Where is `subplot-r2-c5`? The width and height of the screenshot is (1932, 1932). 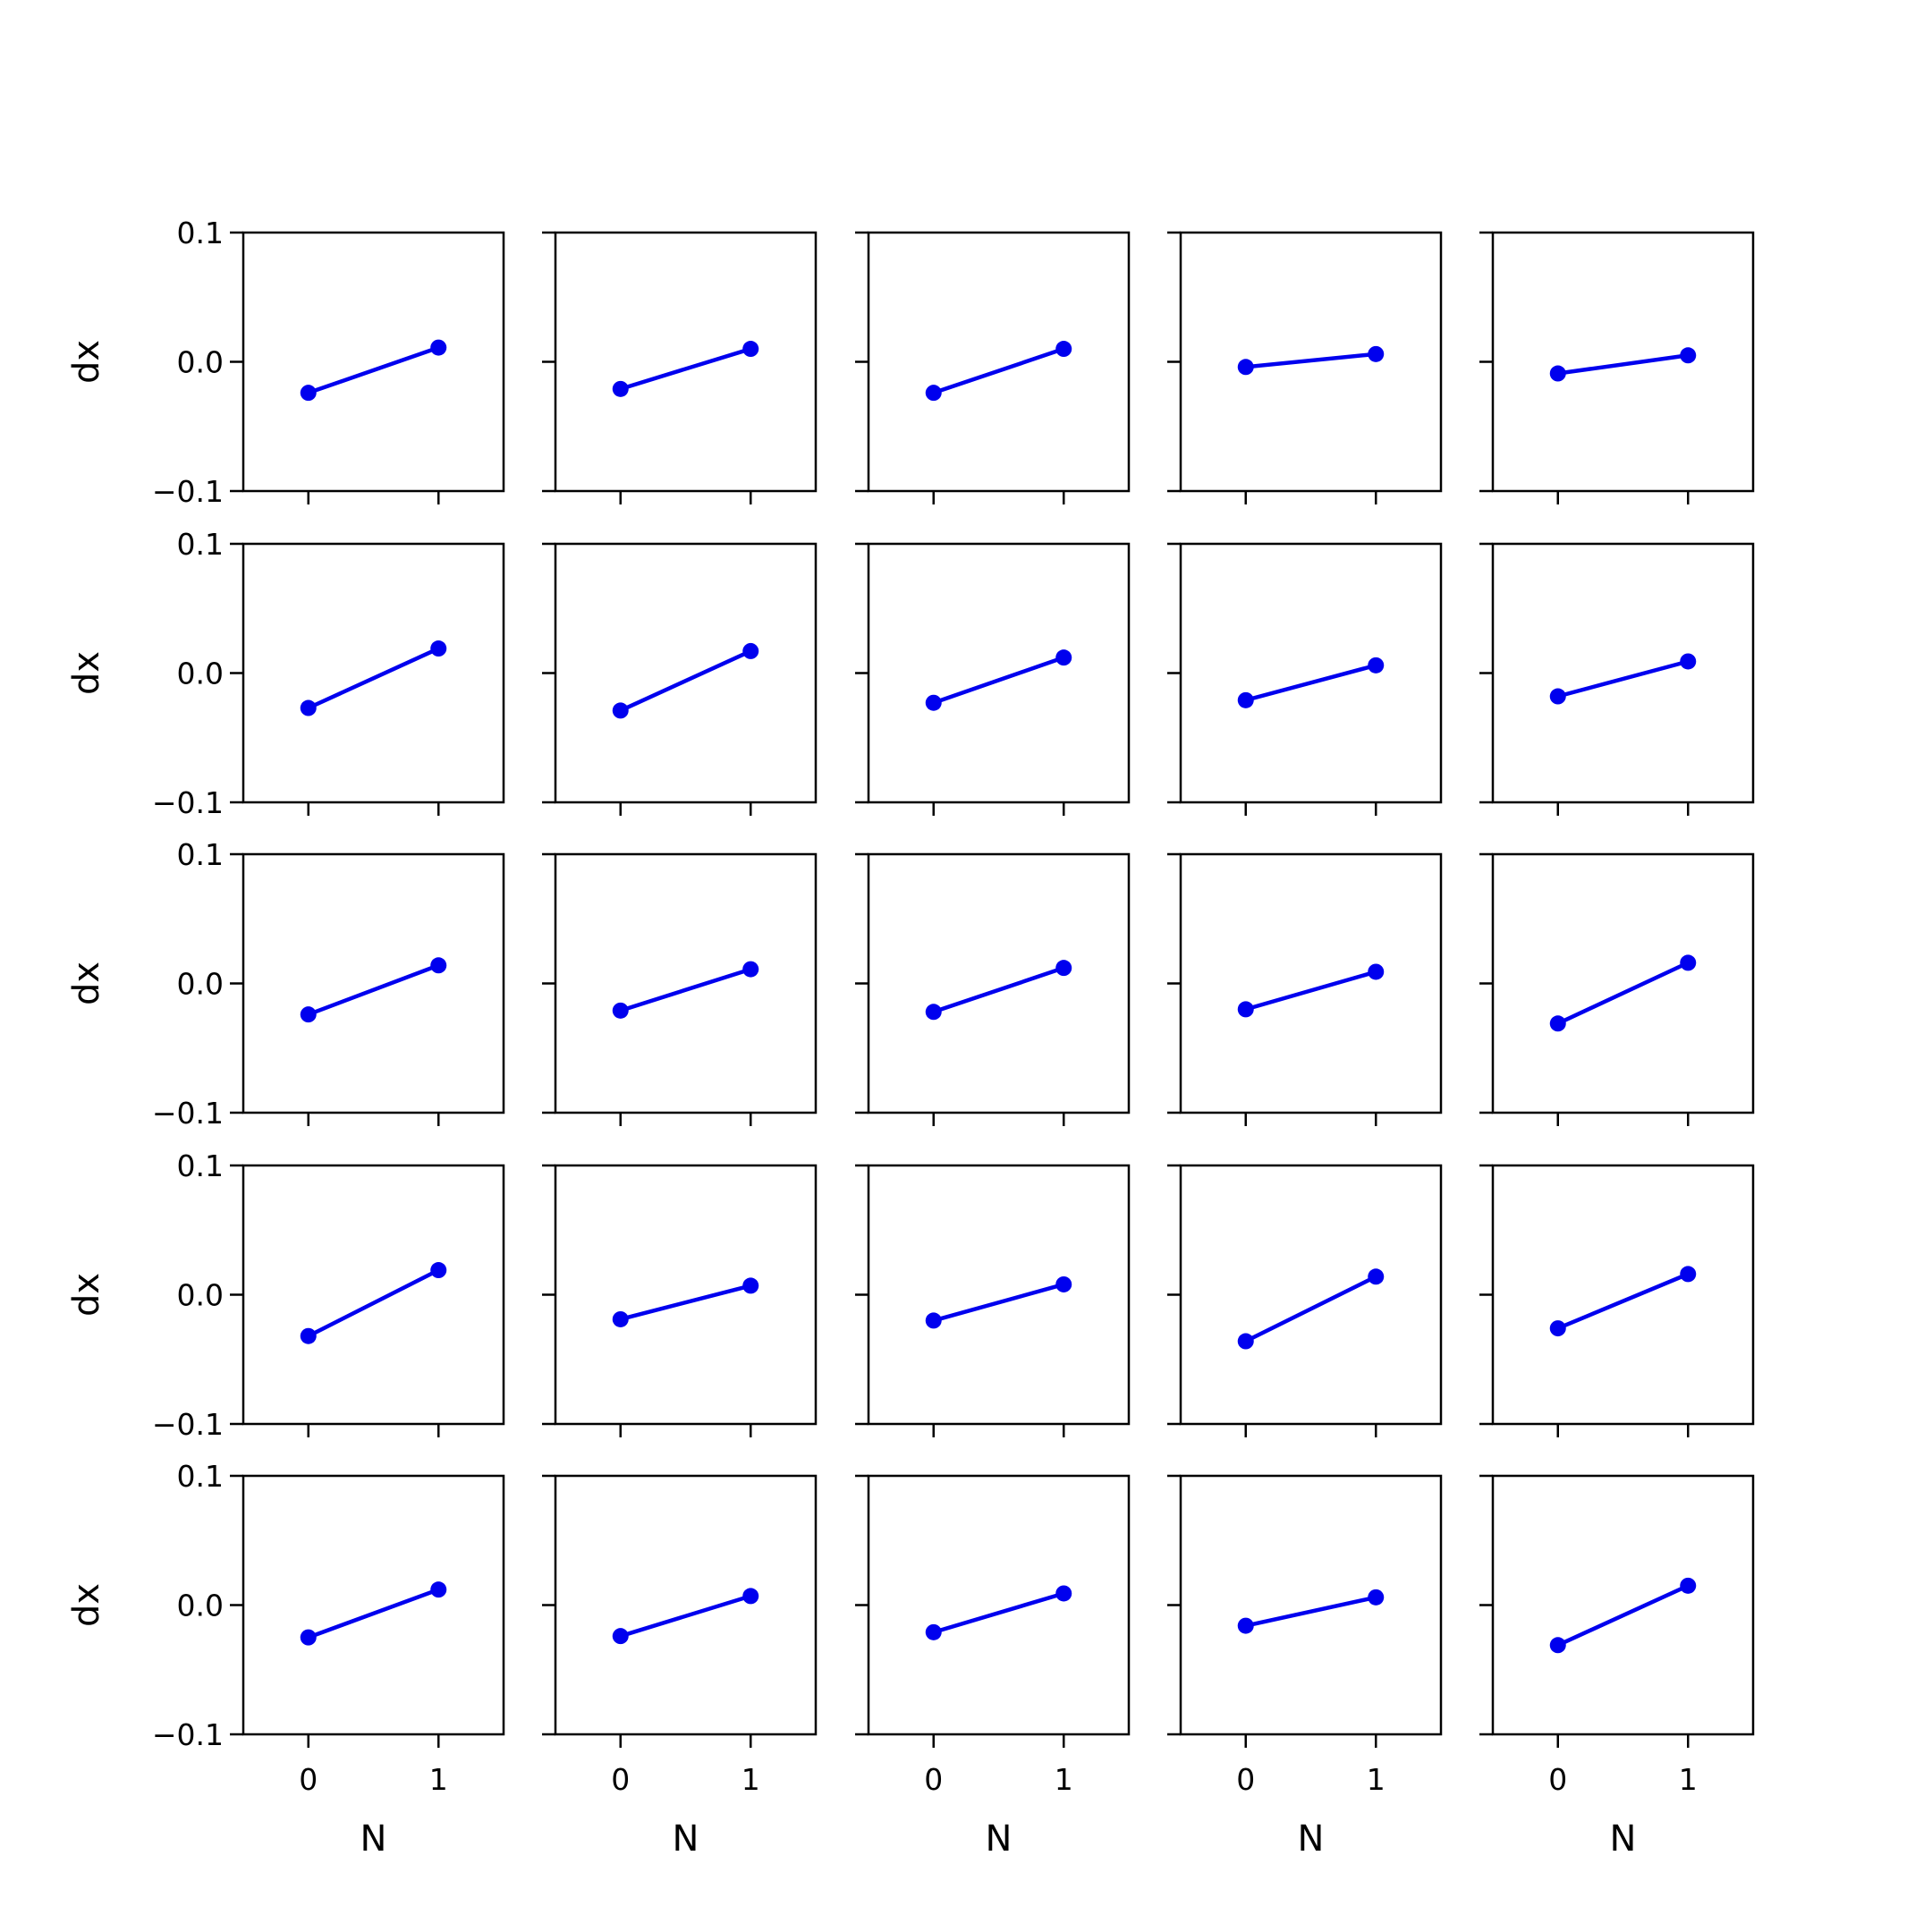 subplot-r2-c5 is located at coordinates (1617, 679).